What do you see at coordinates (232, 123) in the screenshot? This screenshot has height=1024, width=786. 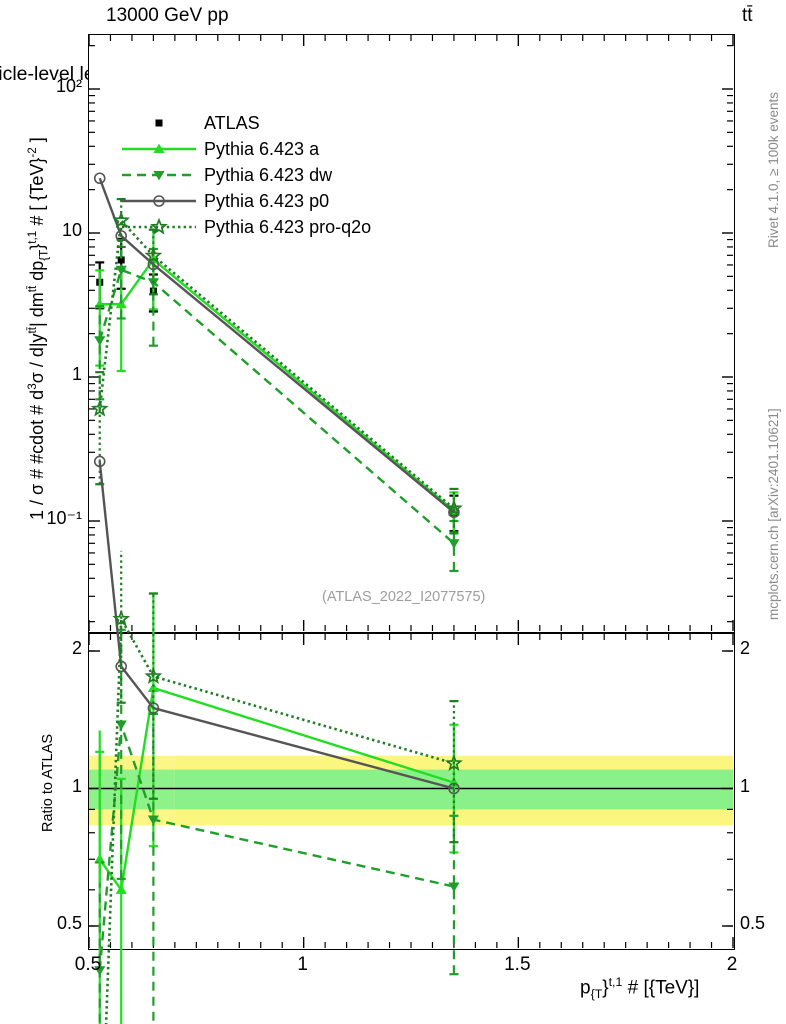 I see `legend-label: ATLAS` at bounding box center [232, 123].